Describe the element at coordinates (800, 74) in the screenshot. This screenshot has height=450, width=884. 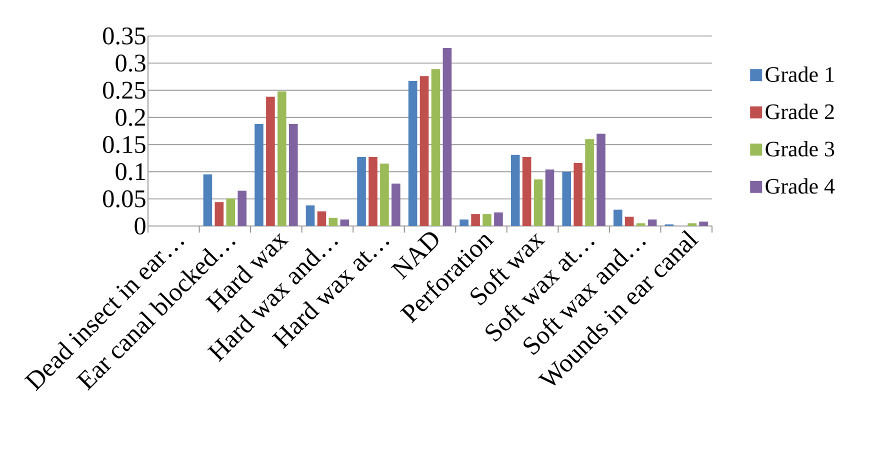
I see `legend-label: Grade 1` at that location.